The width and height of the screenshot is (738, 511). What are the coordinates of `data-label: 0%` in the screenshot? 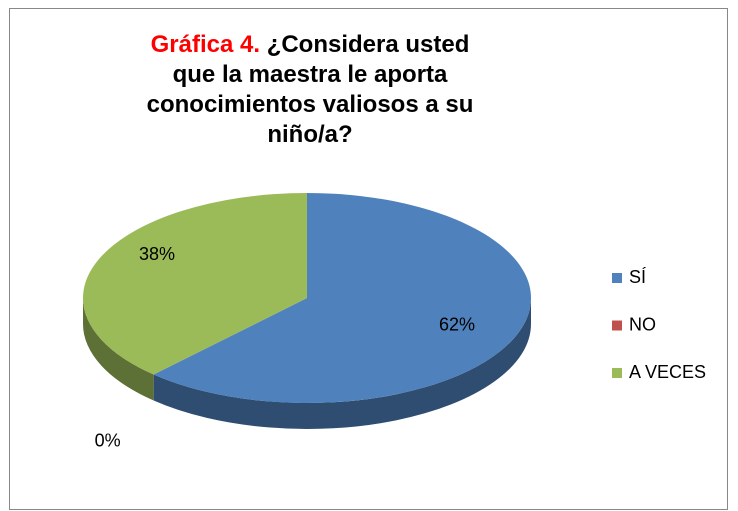 It's located at (108, 440).